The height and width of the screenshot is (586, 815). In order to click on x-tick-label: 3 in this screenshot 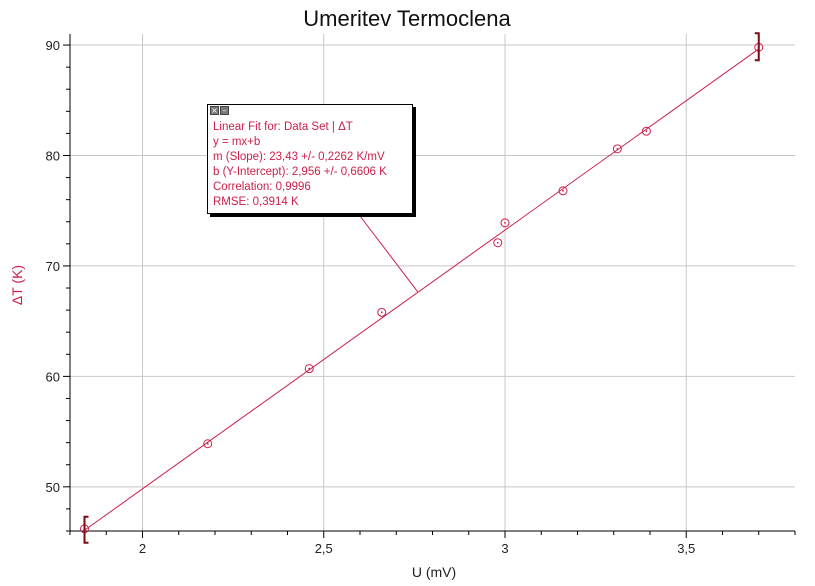, I will do `click(504, 548)`.